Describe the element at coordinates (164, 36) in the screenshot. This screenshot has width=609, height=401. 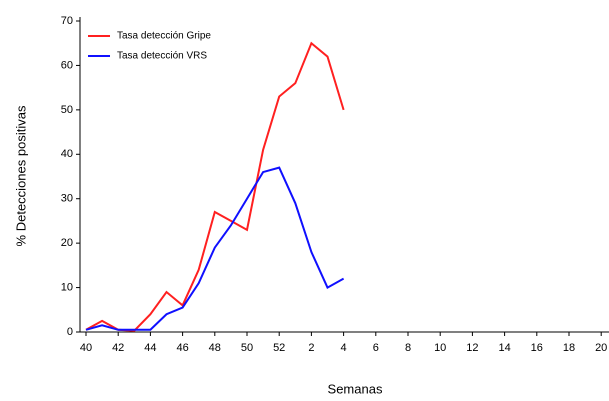
I see `legend-label: Tasa detección Gripe` at that location.